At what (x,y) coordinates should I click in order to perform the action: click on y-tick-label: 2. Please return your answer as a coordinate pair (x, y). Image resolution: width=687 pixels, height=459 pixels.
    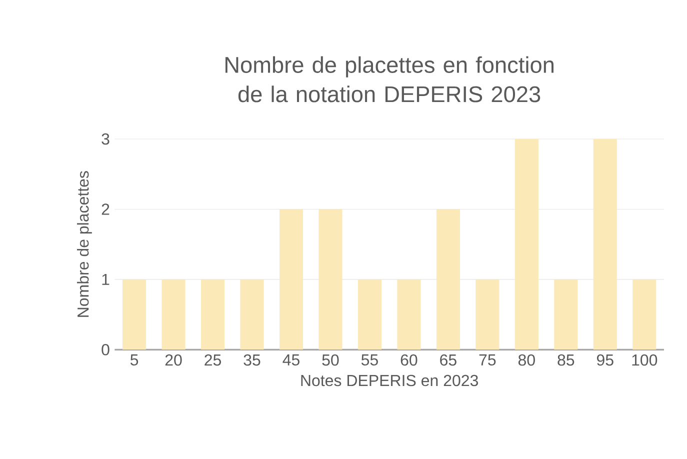
    Looking at the image, I should click on (106, 209).